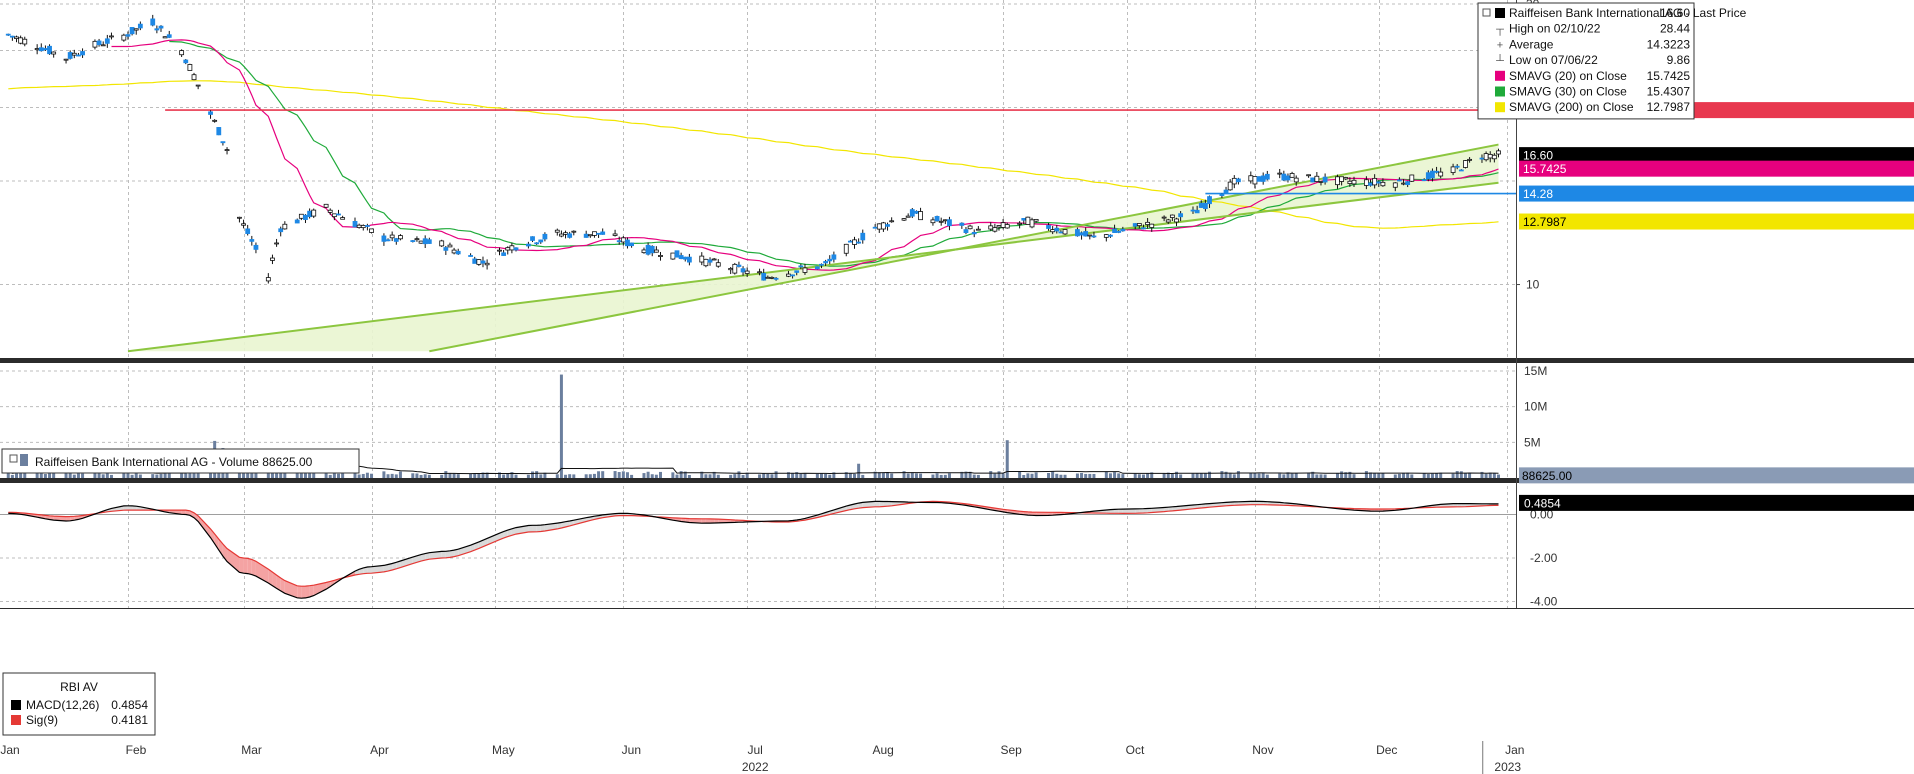 This screenshot has width=1914, height=774. I want to click on volume-tick-label: 15M, so click(1535, 371).